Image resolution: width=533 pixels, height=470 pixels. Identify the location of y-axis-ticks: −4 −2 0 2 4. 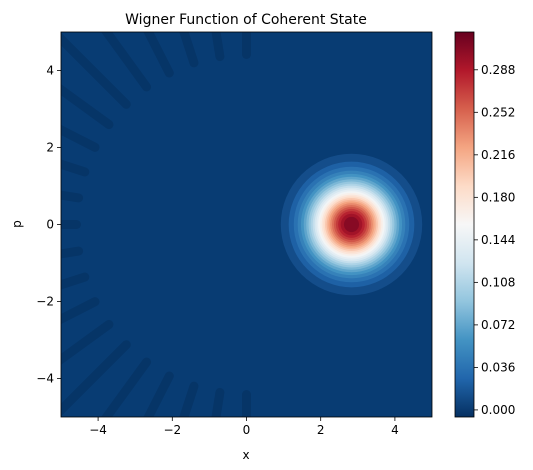
(48, 225).